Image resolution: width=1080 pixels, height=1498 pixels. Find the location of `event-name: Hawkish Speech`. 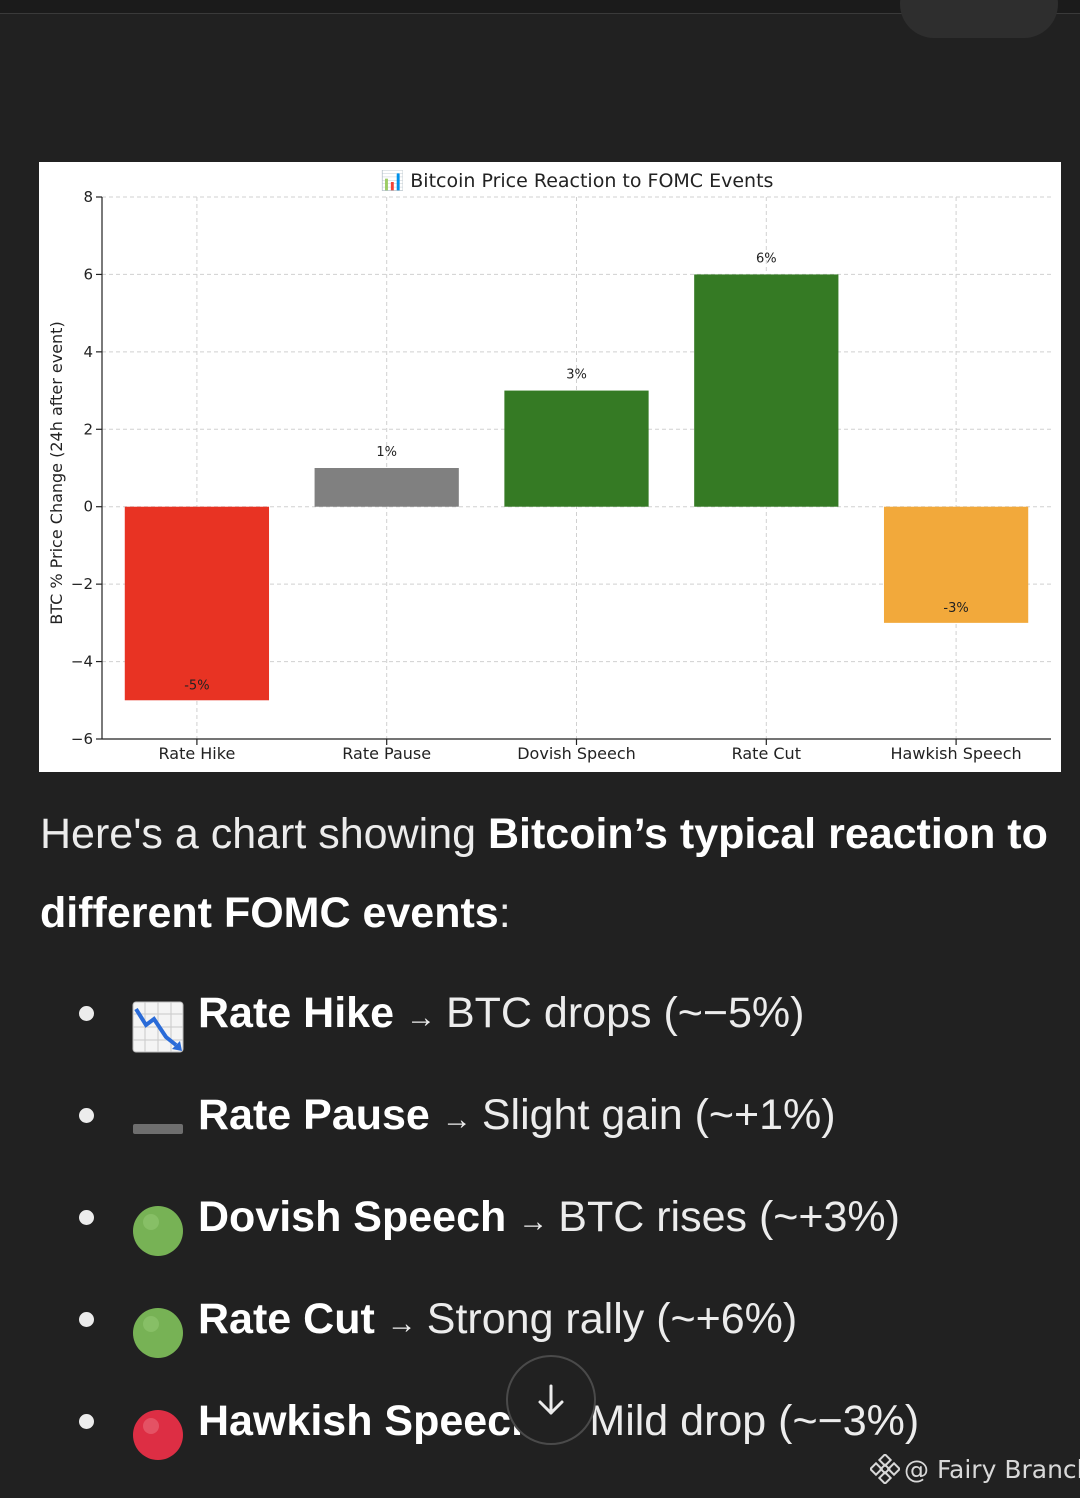

event-name: Hawkish Speech is located at coordinates (368, 1421).